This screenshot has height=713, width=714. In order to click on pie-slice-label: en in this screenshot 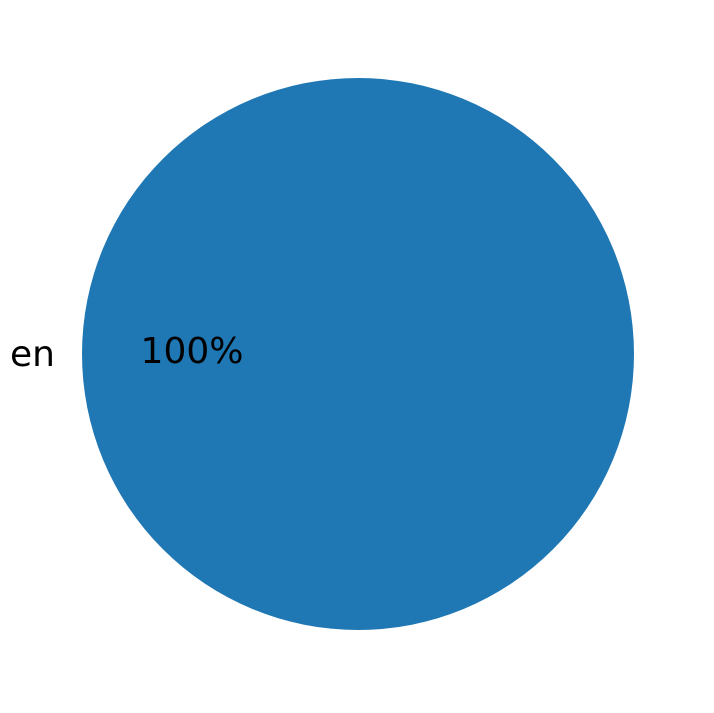, I will do `click(32, 354)`.